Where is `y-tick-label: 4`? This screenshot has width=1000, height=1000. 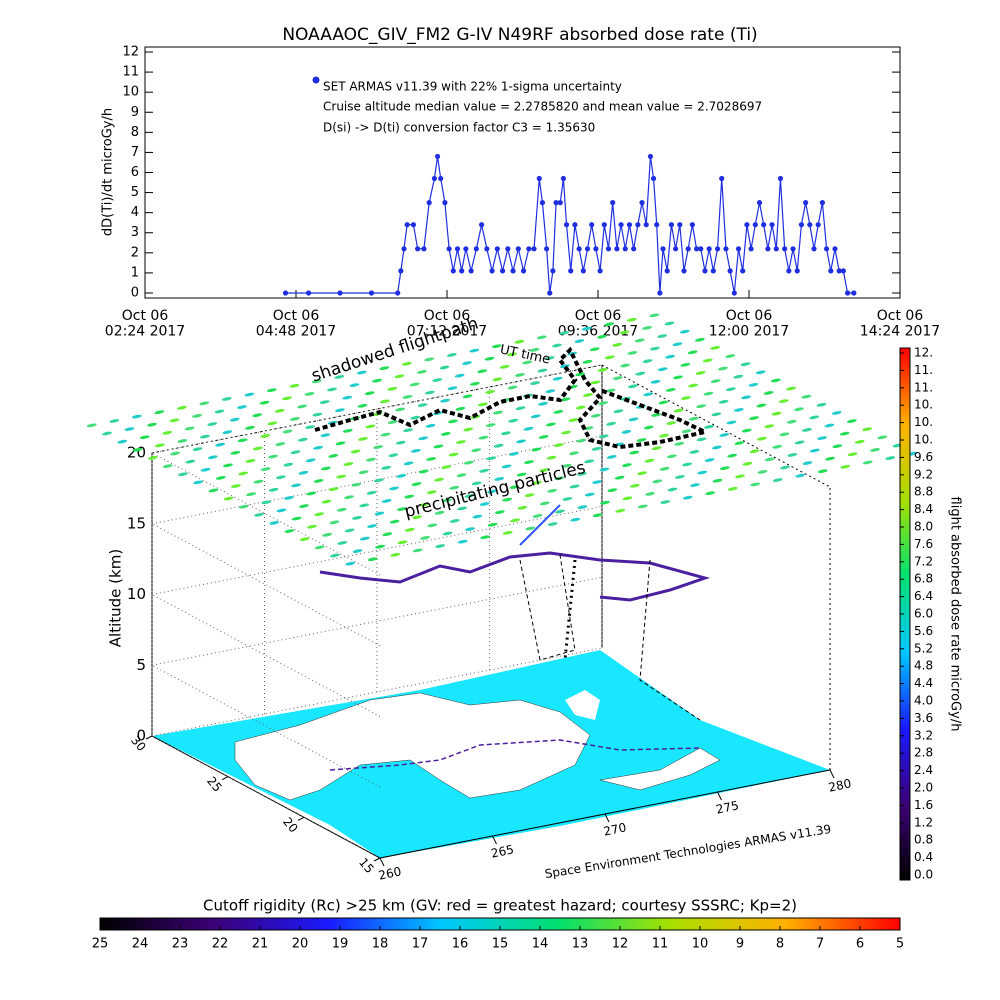 y-tick-label: 4 is located at coordinates (135, 212).